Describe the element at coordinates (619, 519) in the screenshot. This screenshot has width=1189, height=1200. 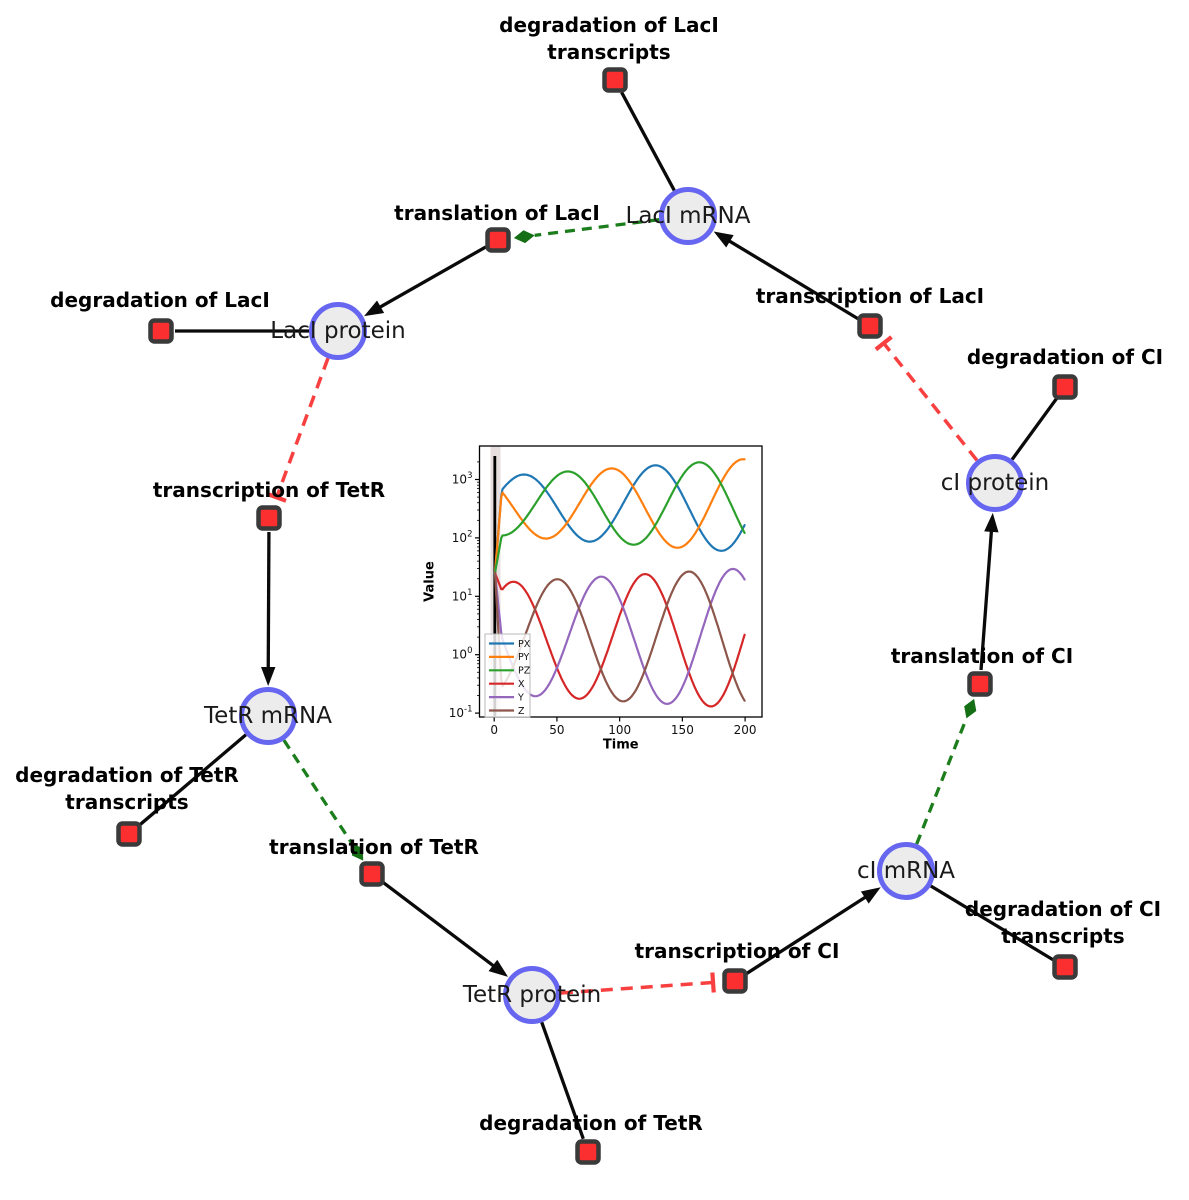
I see `series-curve-PX` at that location.